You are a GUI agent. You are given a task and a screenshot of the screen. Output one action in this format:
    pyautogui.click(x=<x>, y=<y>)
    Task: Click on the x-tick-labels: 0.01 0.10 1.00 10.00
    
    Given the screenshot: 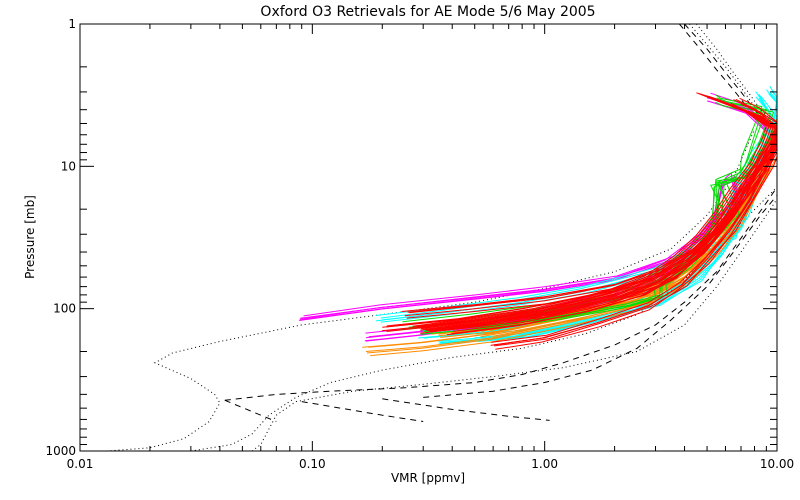 What is the action you would take?
    pyautogui.click(x=431, y=464)
    